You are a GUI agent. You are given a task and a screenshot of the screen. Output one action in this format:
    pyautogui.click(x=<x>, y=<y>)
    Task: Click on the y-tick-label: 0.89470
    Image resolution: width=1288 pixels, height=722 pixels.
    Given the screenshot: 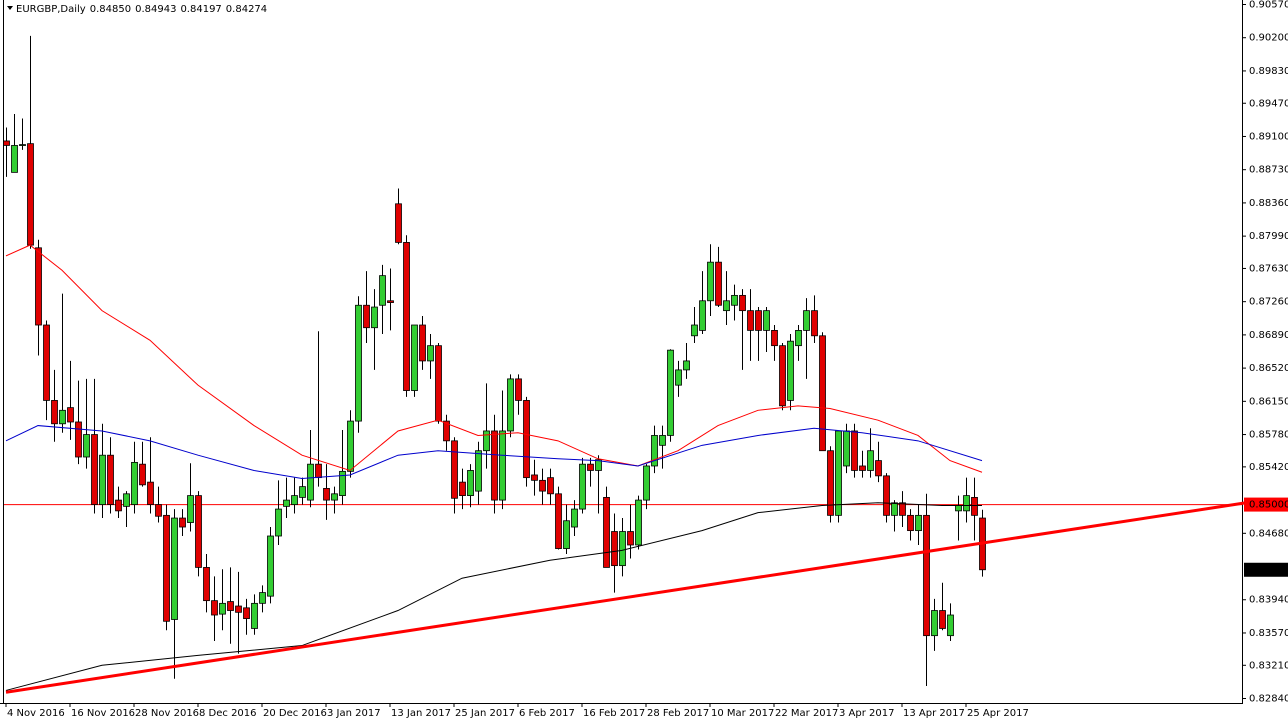 What is the action you would take?
    pyautogui.click(x=1268, y=103)
    